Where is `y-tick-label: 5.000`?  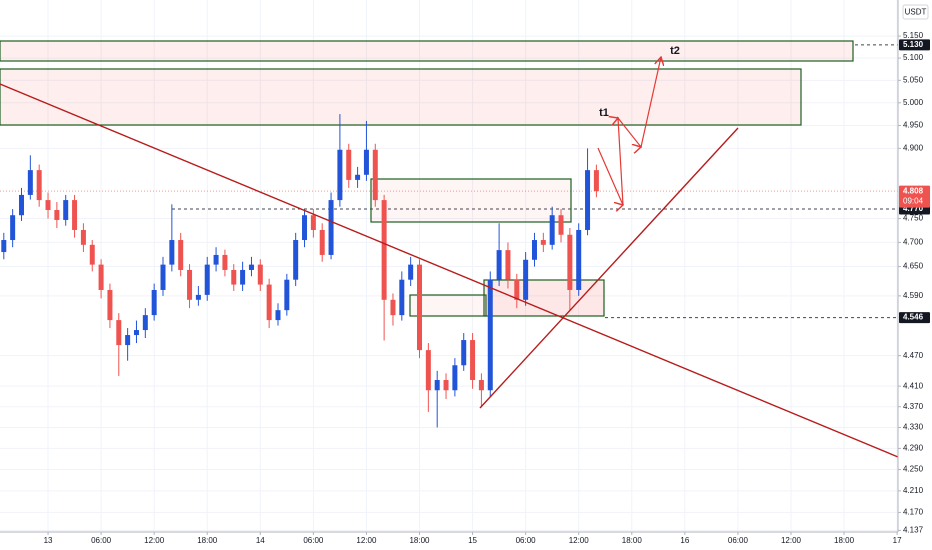
y-tick-label: 5.000 is located at coordinates (913, 102).